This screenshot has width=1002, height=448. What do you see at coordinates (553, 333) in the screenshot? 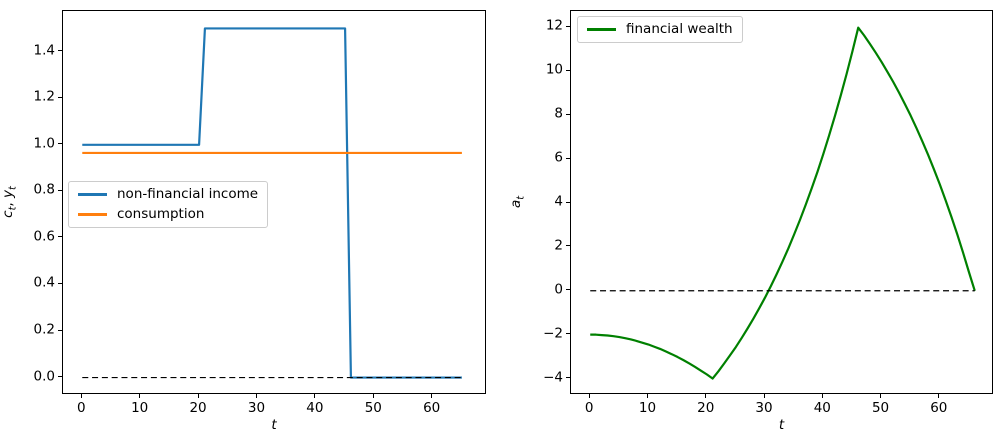
I see `y-tick-label: −2` at bounding box center [553, 333].